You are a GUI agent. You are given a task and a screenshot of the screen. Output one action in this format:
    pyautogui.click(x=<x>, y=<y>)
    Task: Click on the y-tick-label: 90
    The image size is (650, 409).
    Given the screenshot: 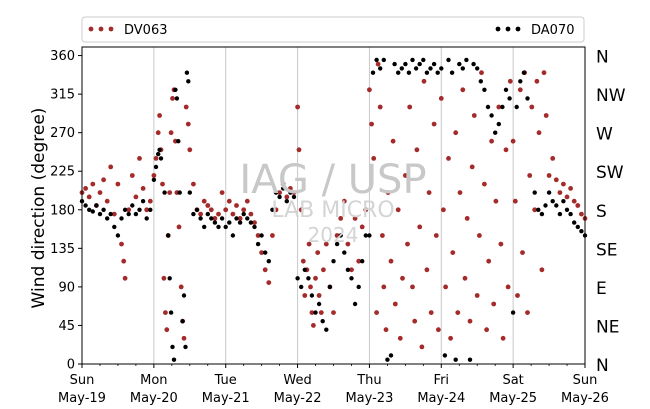 What is the action you would take?
    pyautogui.click(x=66, y=287)
    